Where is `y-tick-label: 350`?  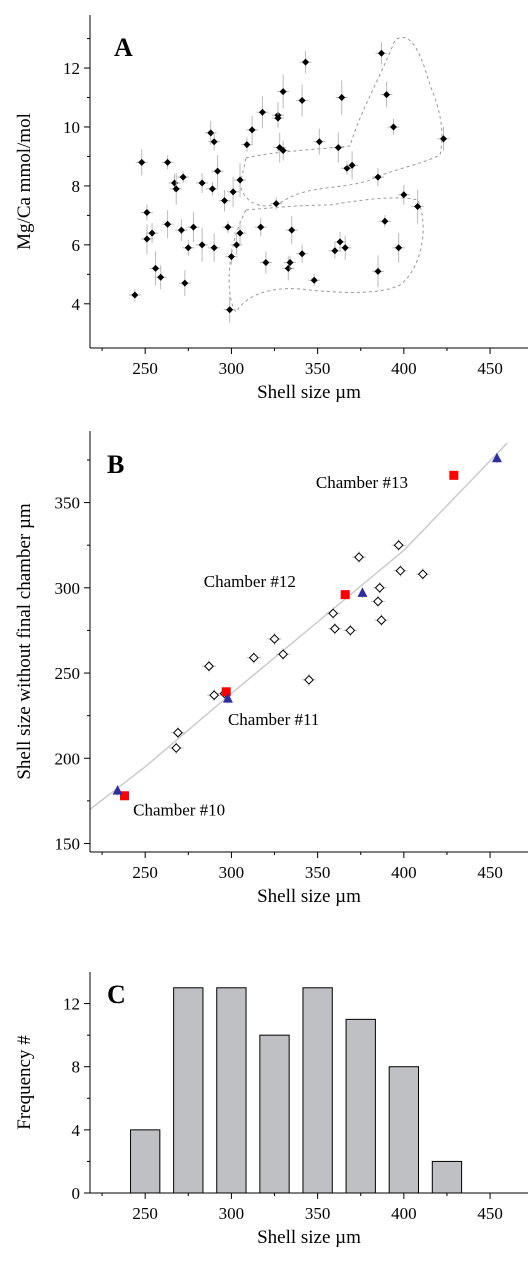 y-tick-label: 350 is located at coordinates (68, 503).